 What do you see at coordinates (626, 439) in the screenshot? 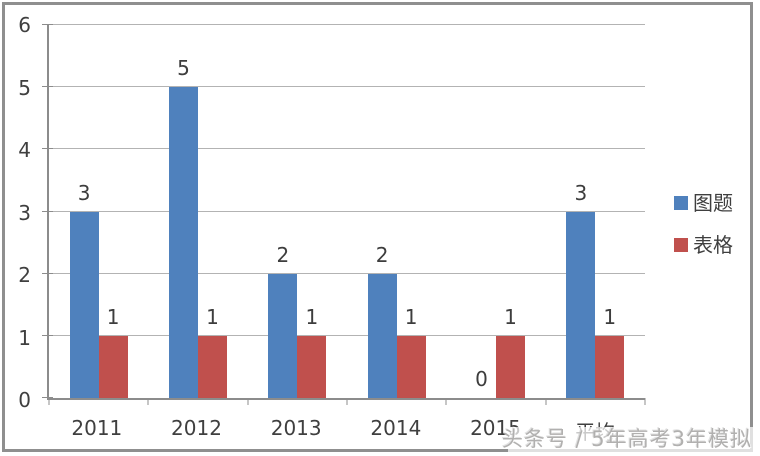
I see `watermark-text: 头条号 / 5年高考3年模拟` at bounding box center [626, 439].